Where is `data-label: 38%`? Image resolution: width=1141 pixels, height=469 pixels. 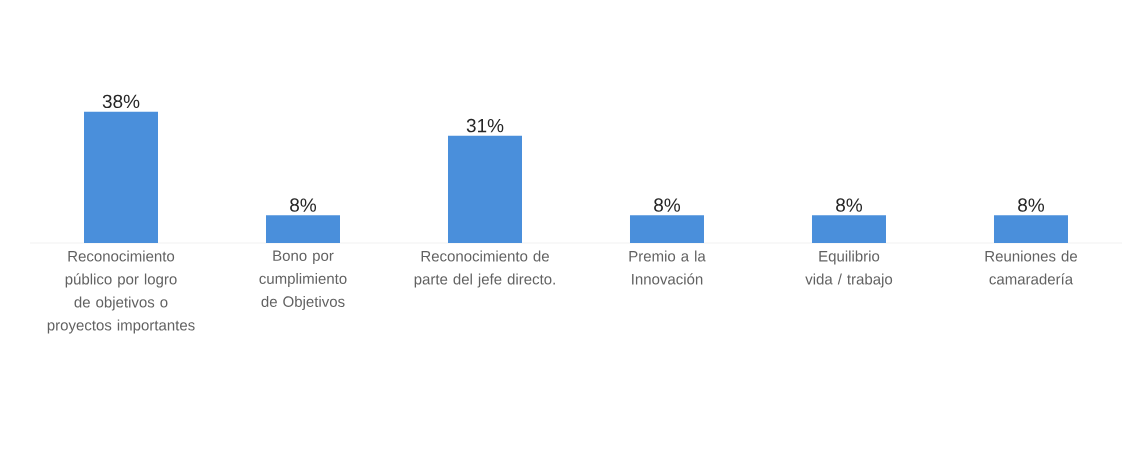 data-label: 38% is located at coordinates (121, 101).